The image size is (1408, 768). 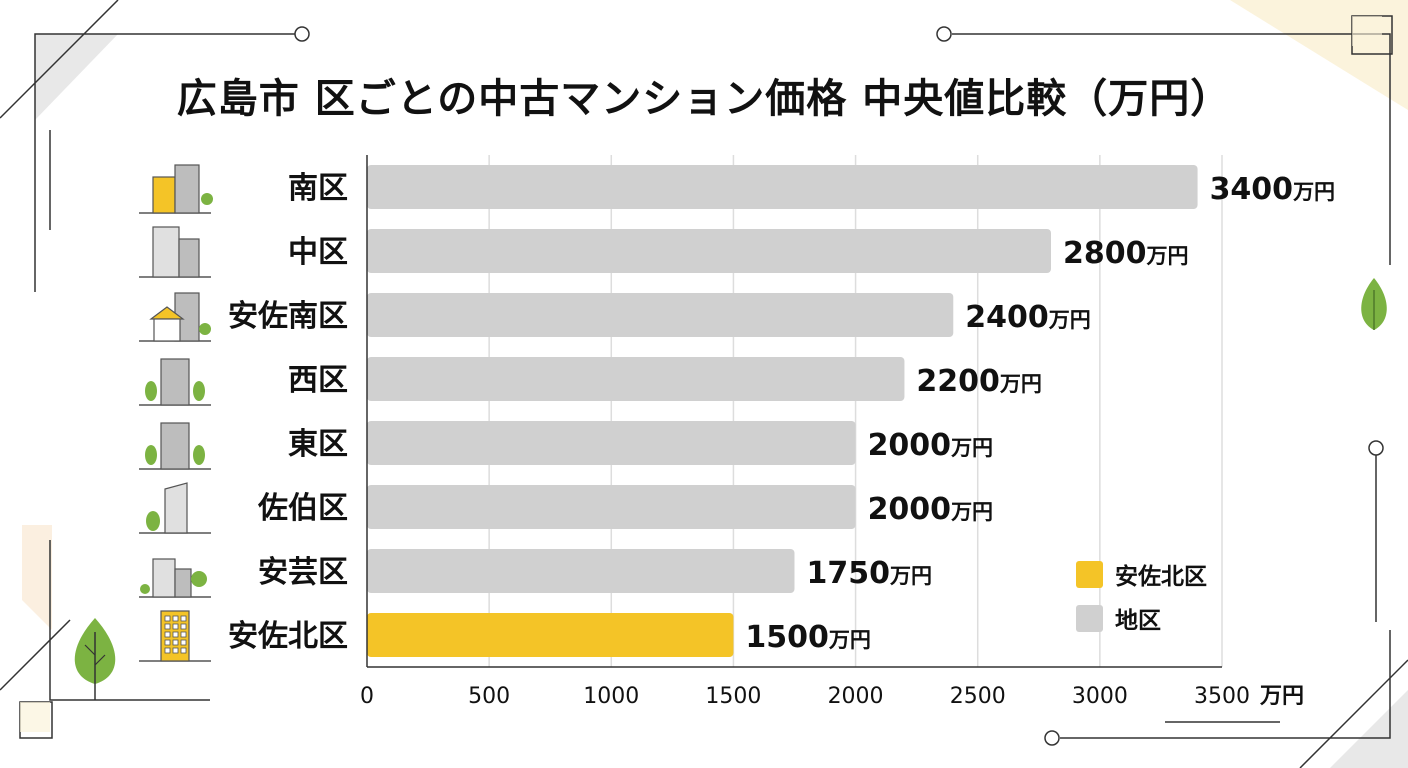 I want to click on data-label: 3400万円, so click(x=1273, y=189).